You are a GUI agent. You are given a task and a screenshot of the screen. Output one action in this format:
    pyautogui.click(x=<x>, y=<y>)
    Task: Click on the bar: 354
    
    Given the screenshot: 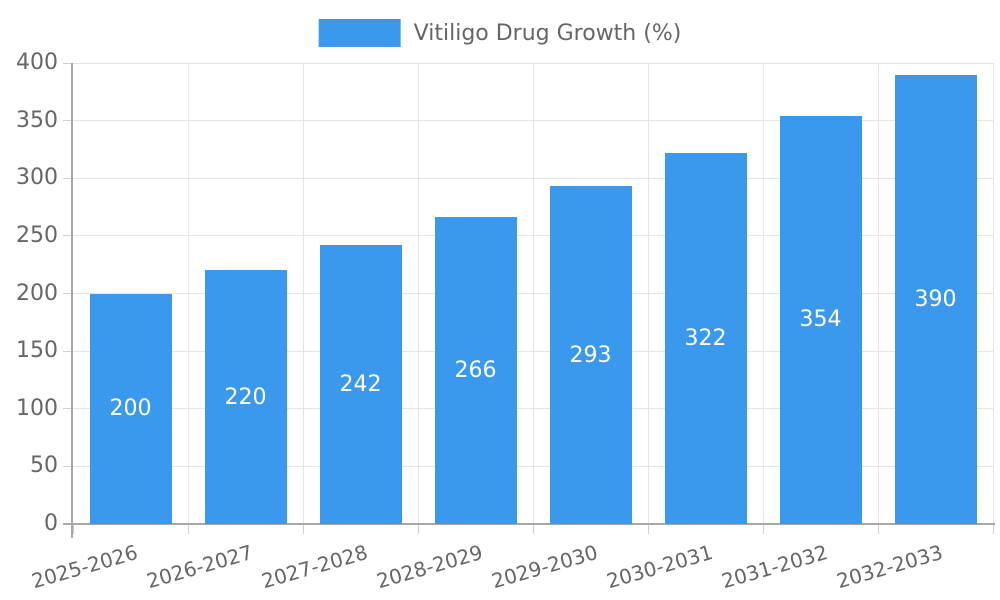 What is the action you would take?
    pyautogui.click(x=820, y=320)
    